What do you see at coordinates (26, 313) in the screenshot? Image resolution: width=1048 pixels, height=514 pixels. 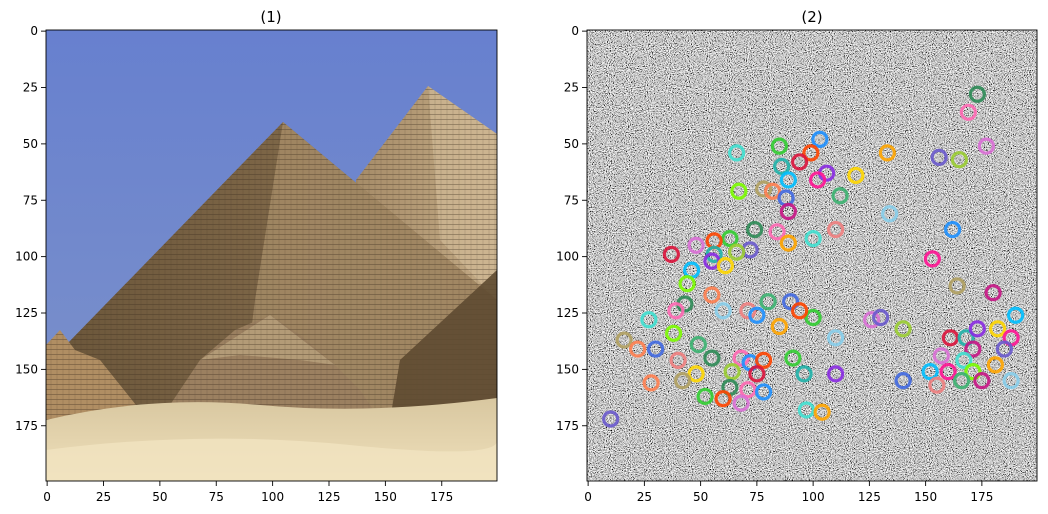 I see `y-tick-label: 125` at bounding box center [26, 313].